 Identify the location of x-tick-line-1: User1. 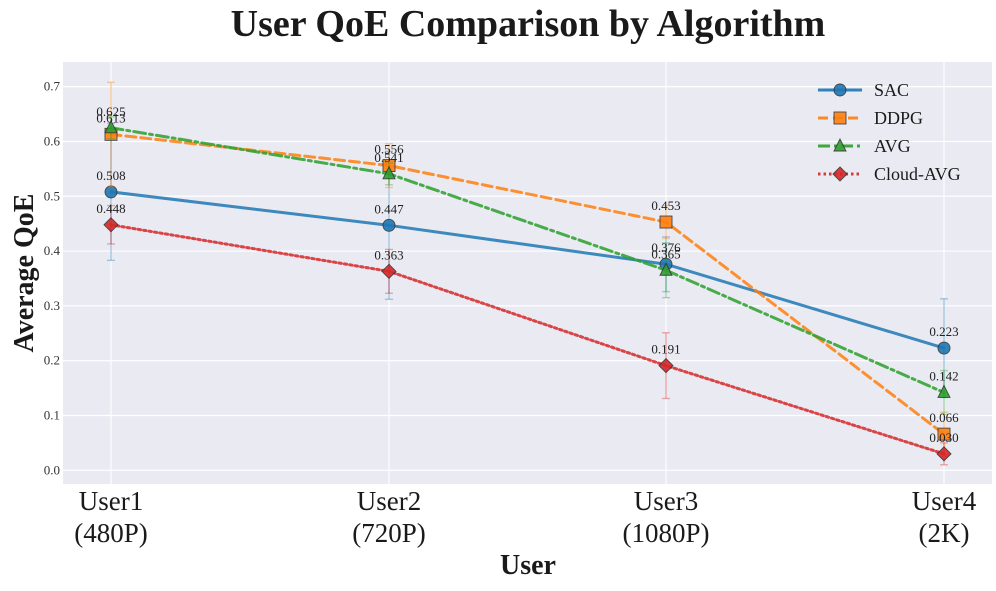
(111, 501).